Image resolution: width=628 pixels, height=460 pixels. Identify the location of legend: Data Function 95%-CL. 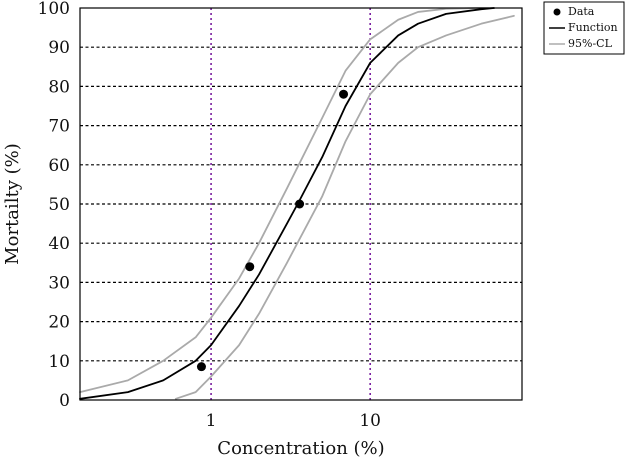
(584, 28).